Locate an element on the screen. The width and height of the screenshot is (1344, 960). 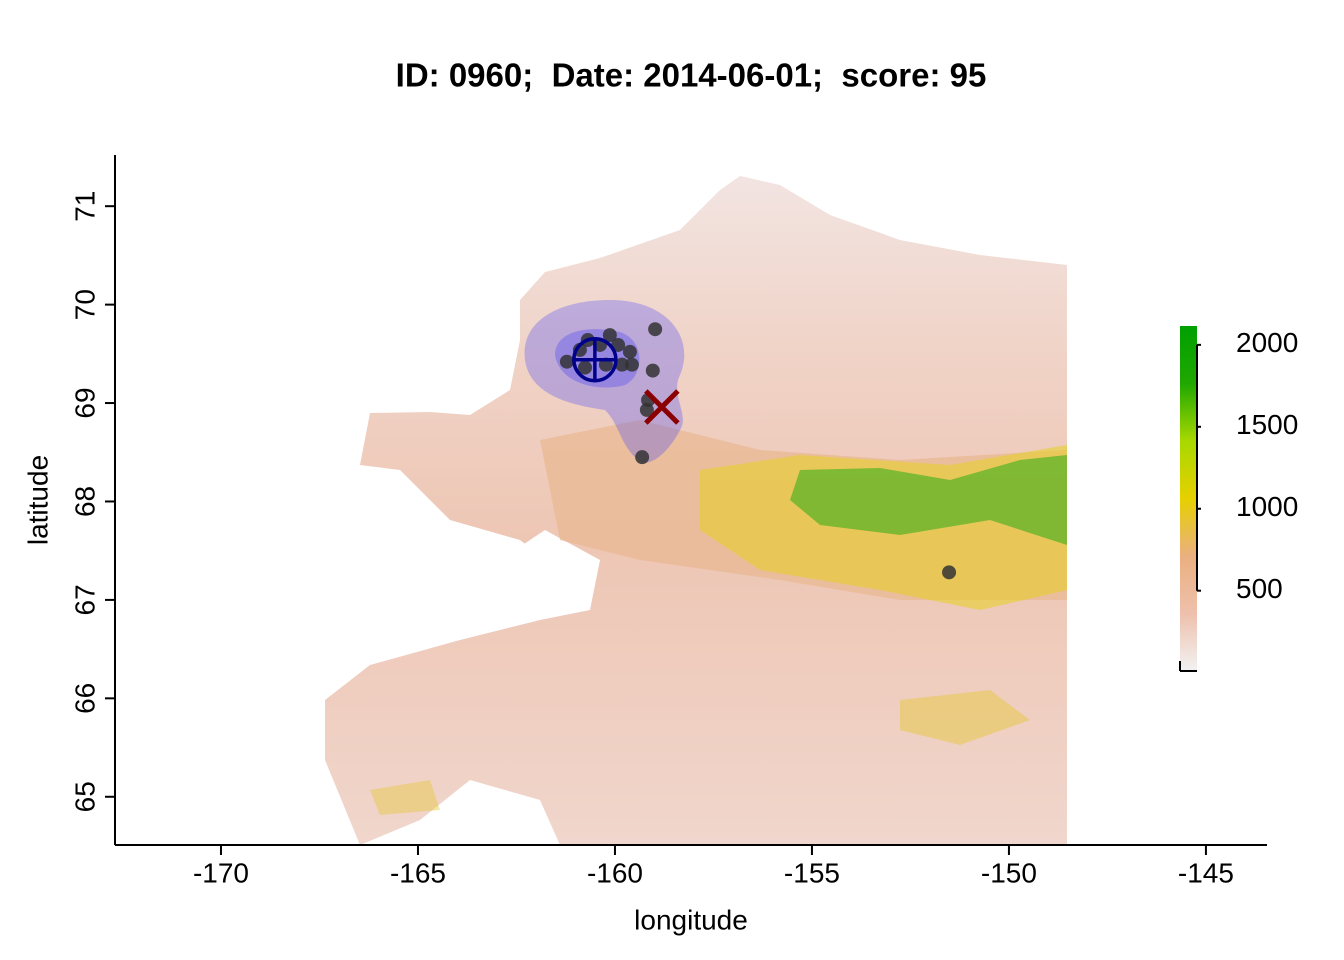
chart-title: ID: 0960; Date: 2014-06-01; score: 95 is located at coordinates (691, 75).